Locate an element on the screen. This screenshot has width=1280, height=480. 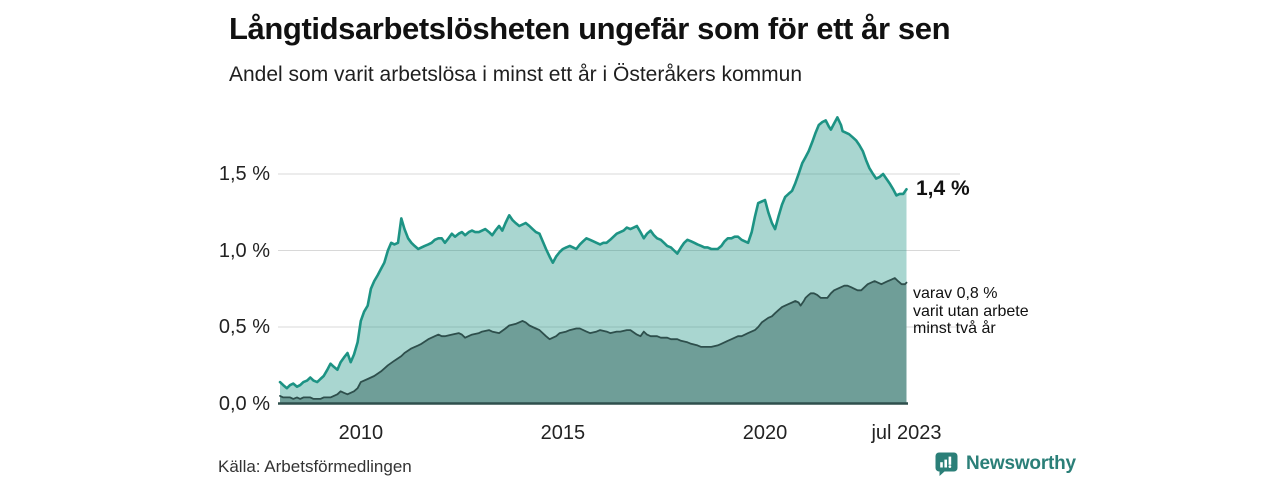
y-axis-tick-label: 1,5 % is located at coordinates (244, 174).